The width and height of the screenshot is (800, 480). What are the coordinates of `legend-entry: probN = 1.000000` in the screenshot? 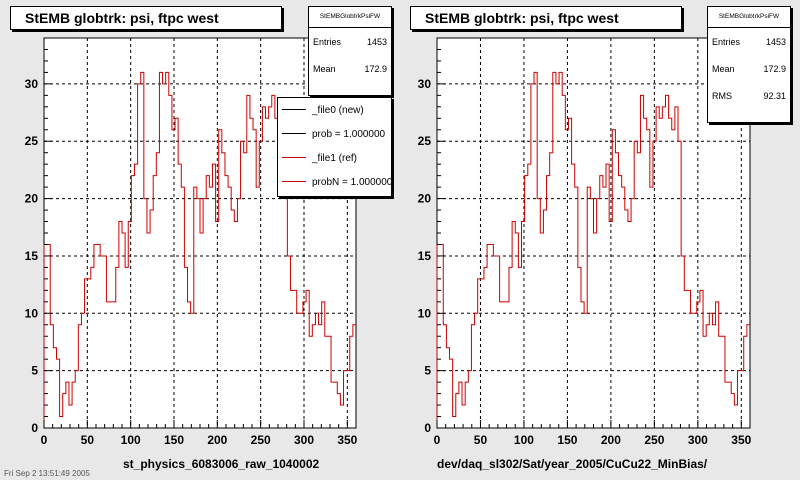 It's located at (334, 182).